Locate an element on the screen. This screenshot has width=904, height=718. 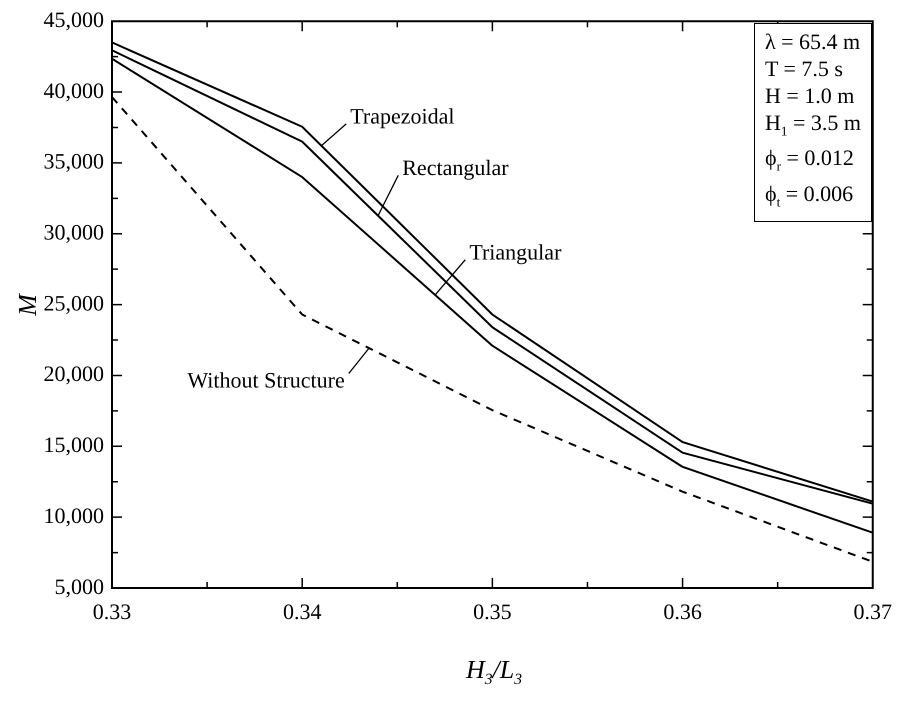
y-tick-label: 35,000 is located at coordinates (74, 161).